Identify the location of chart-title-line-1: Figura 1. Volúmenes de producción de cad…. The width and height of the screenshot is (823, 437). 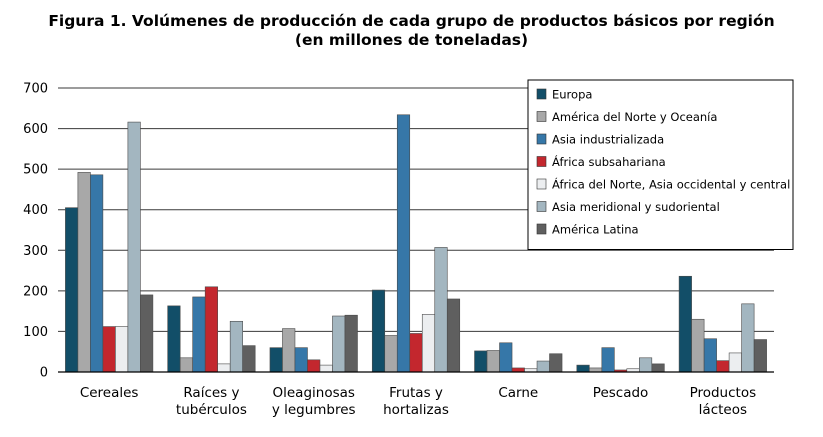
(411, 21).